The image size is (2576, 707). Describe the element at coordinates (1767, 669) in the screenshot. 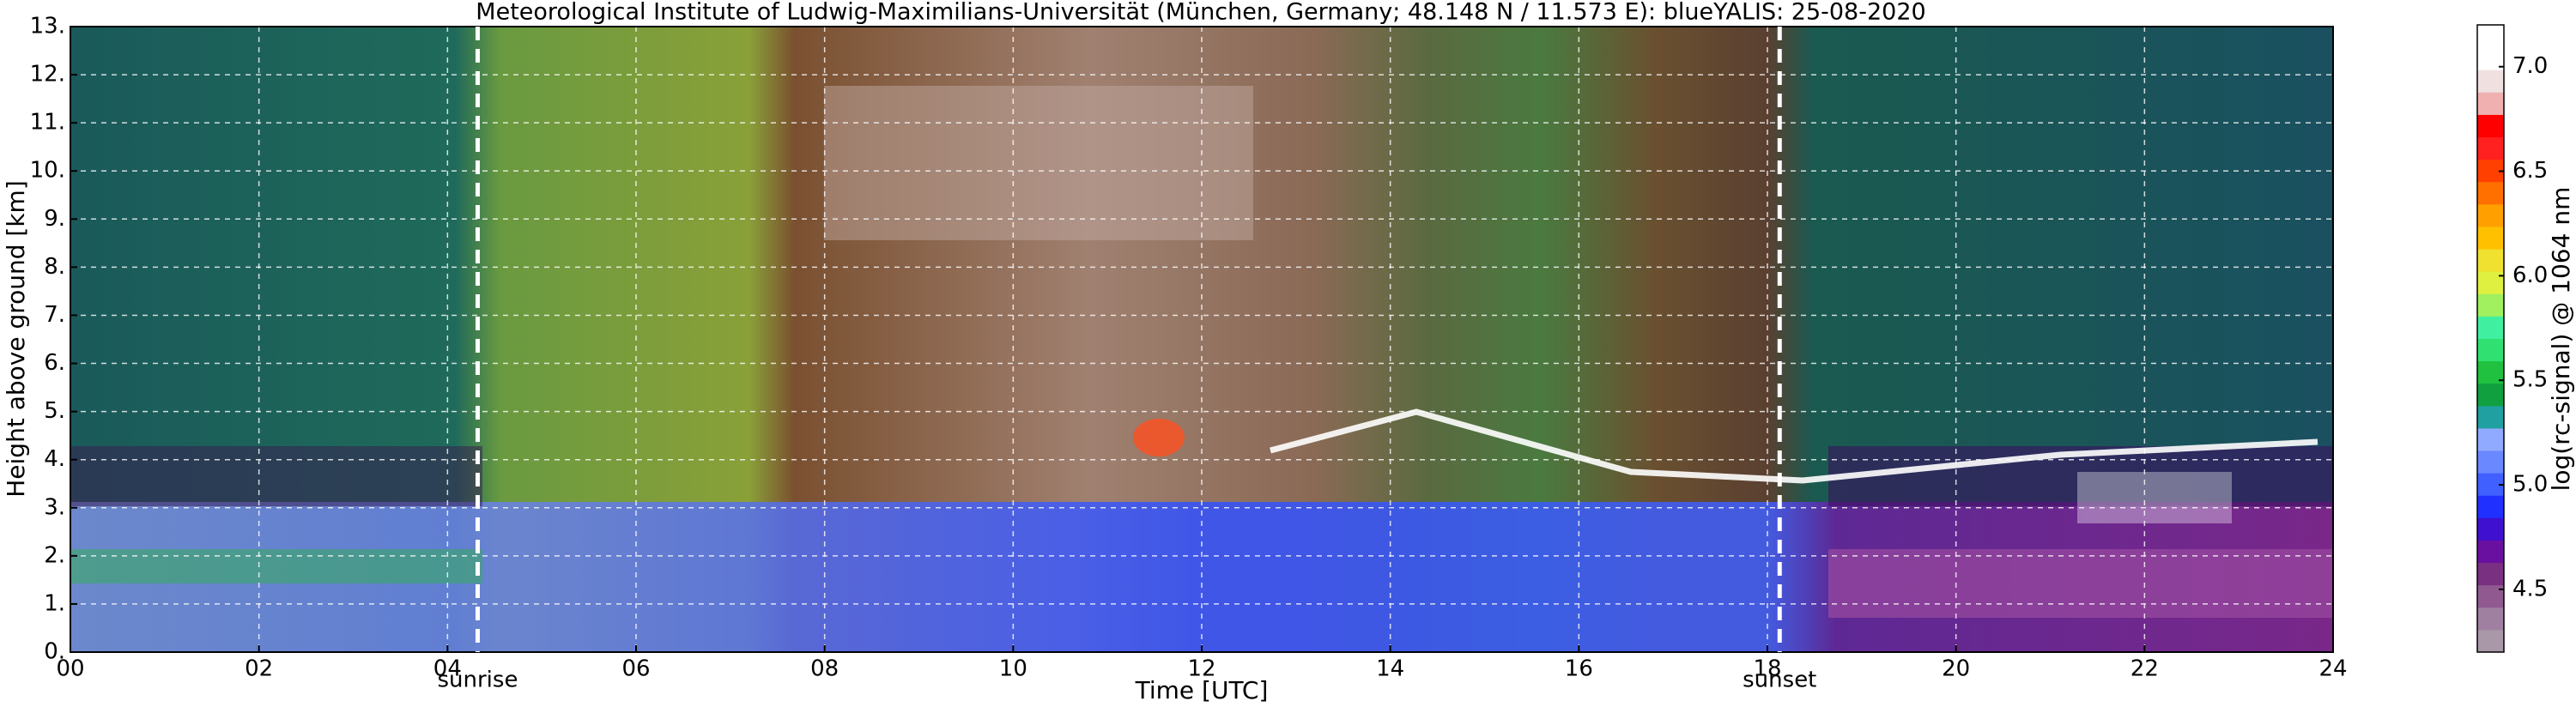

I see `x-tick-label: 18` at that location.